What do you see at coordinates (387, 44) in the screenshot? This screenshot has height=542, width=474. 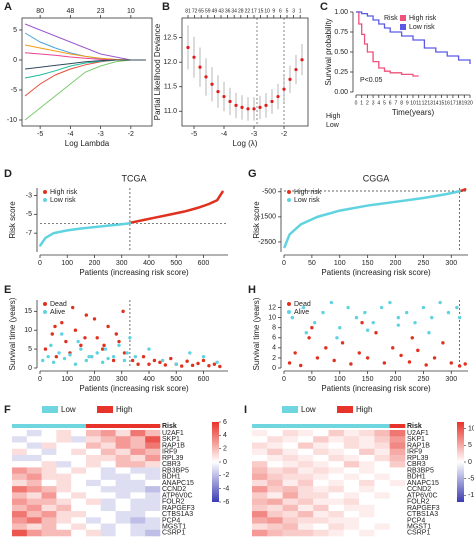 I see `survival-curve` at bounding box center [387, 44].